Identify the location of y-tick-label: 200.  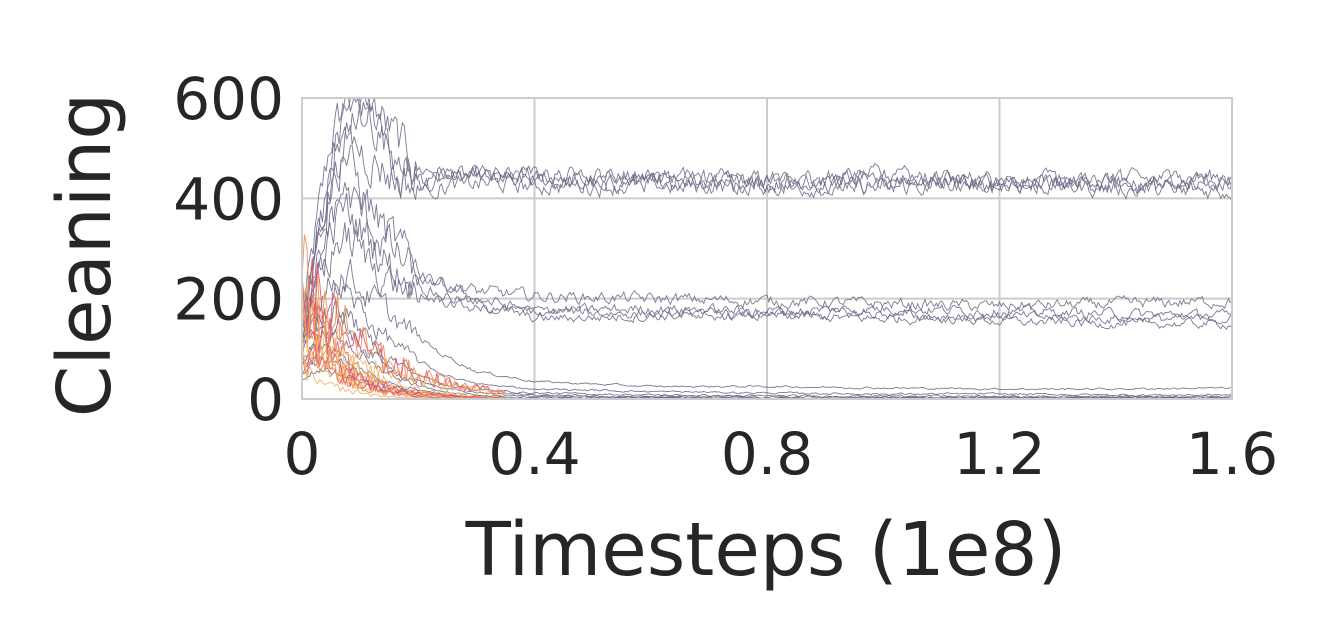
(228, 300).